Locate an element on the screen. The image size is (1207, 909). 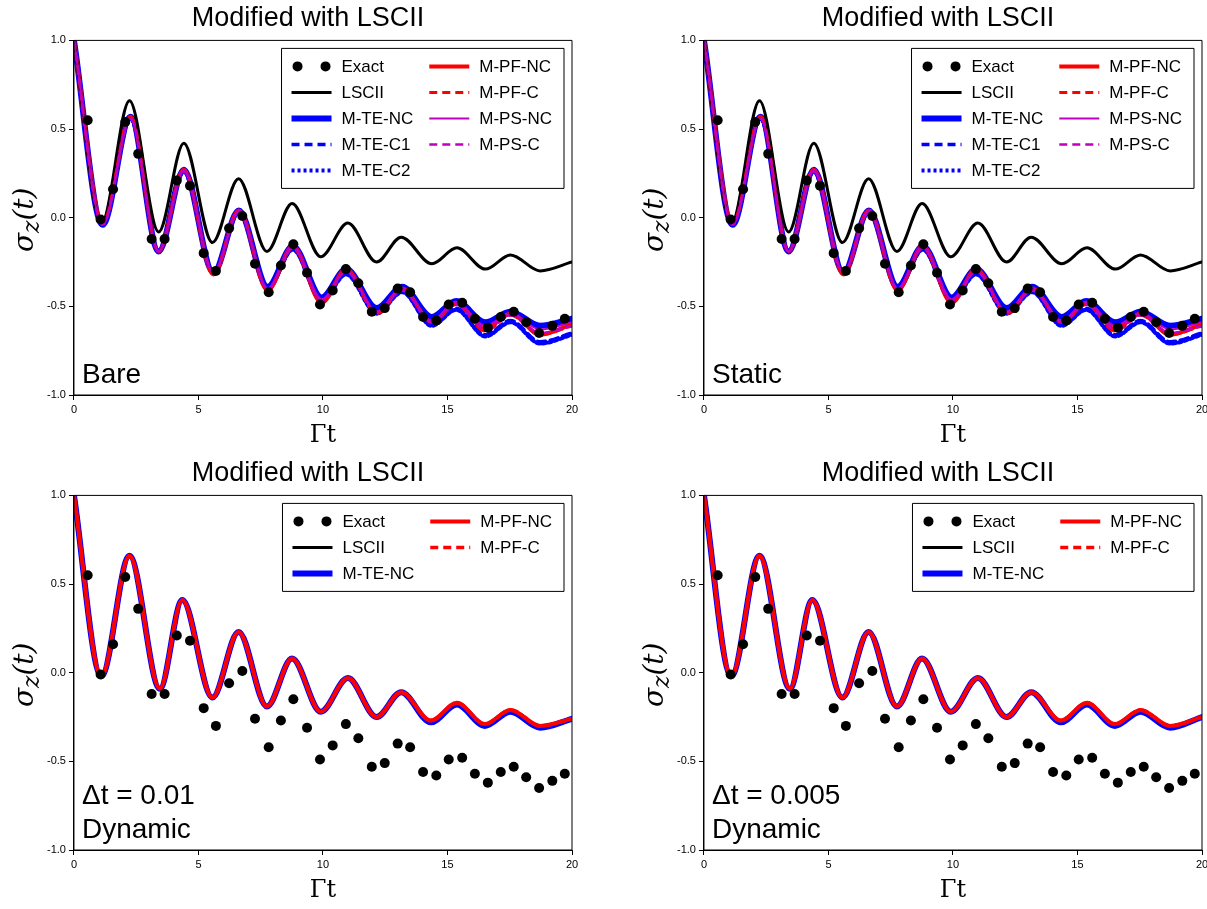
annotation: Δt = 0.01 is located at coordinates (138, 794).